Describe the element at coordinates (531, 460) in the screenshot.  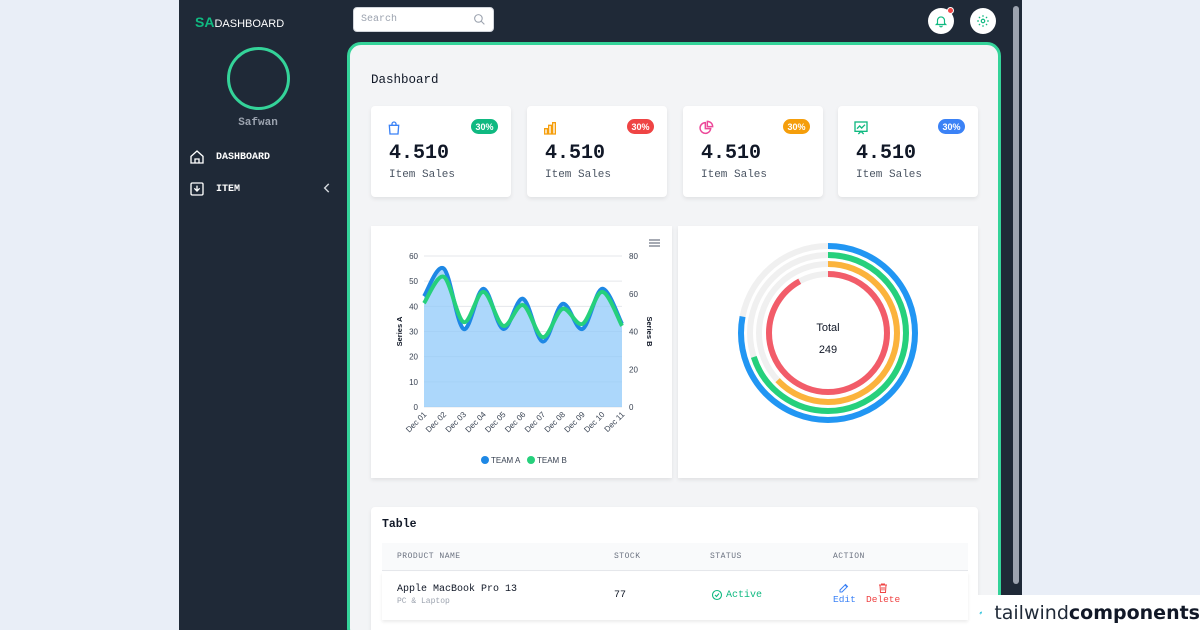
I see `legend-marker` at that location.